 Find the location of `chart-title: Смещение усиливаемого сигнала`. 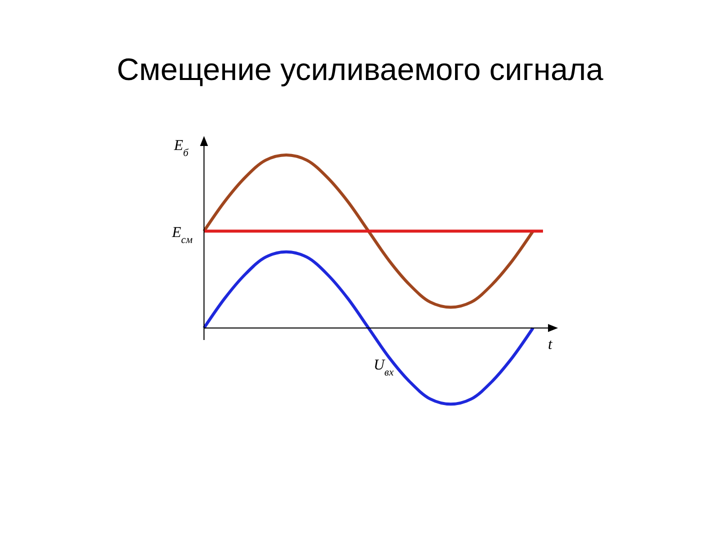

chart-title: Смещение усиливаемого сигнала is located at coordinates (360, 69).